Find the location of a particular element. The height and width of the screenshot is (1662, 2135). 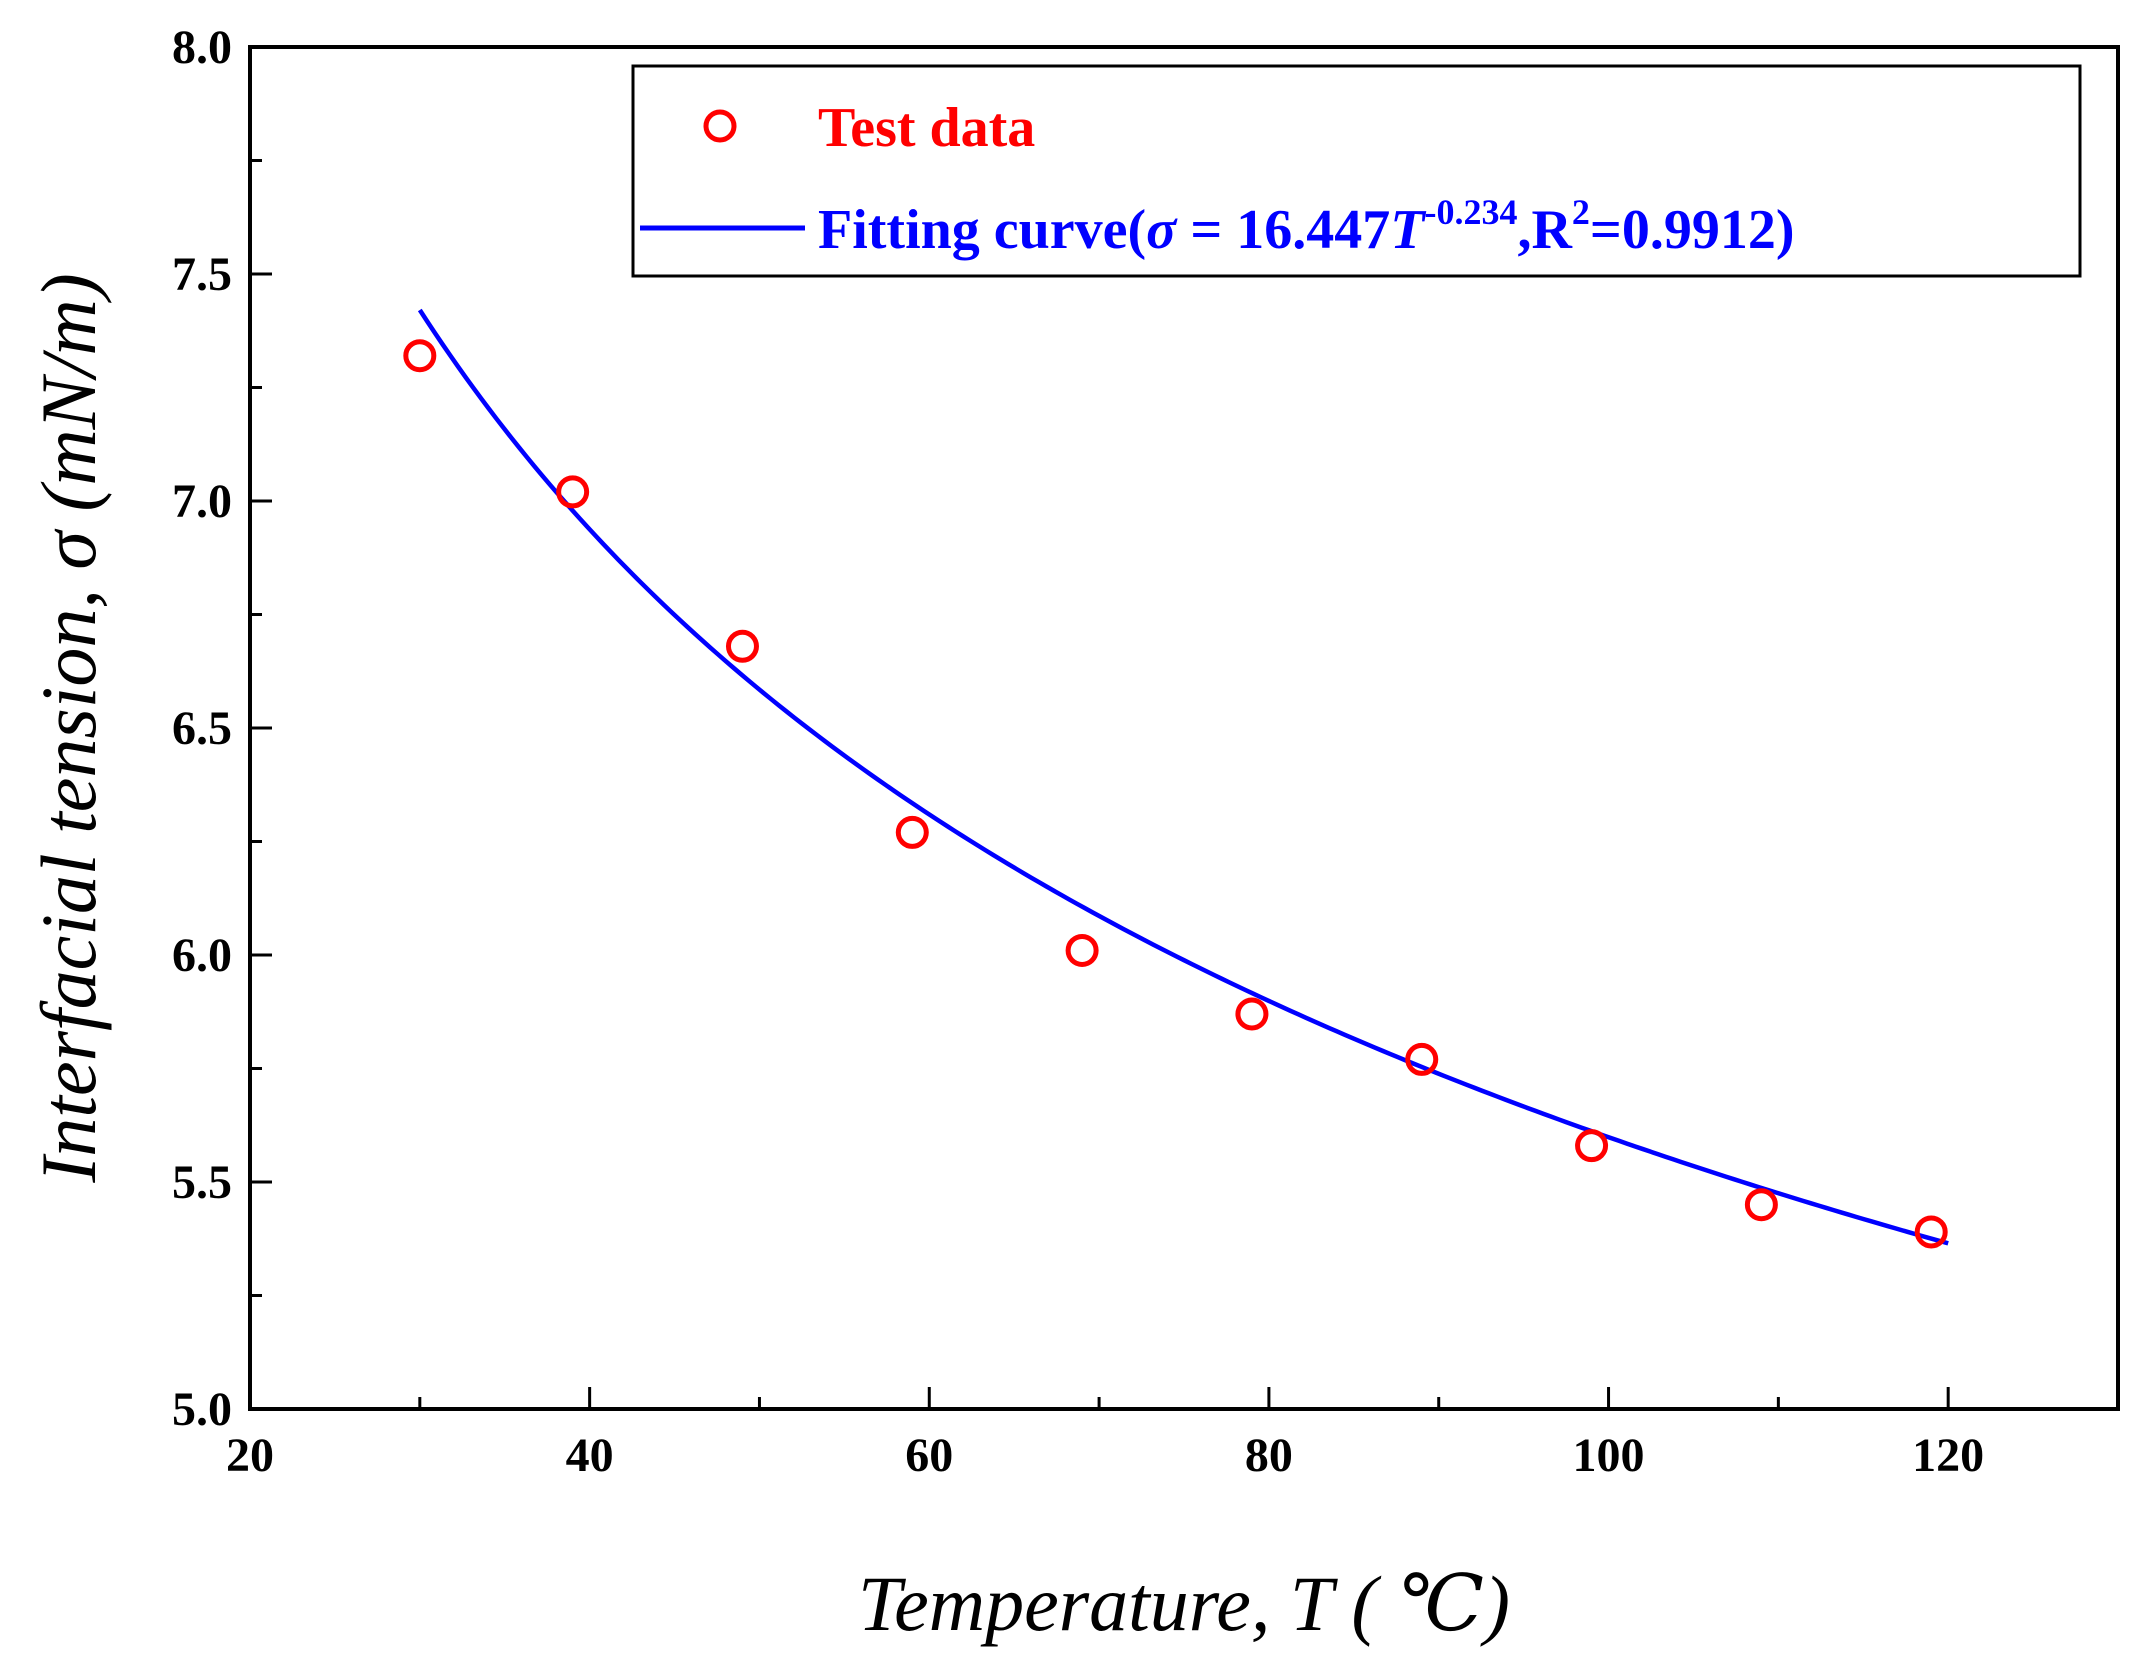

legend-fit-sigma: σ is located at coordinates (1162, 230).